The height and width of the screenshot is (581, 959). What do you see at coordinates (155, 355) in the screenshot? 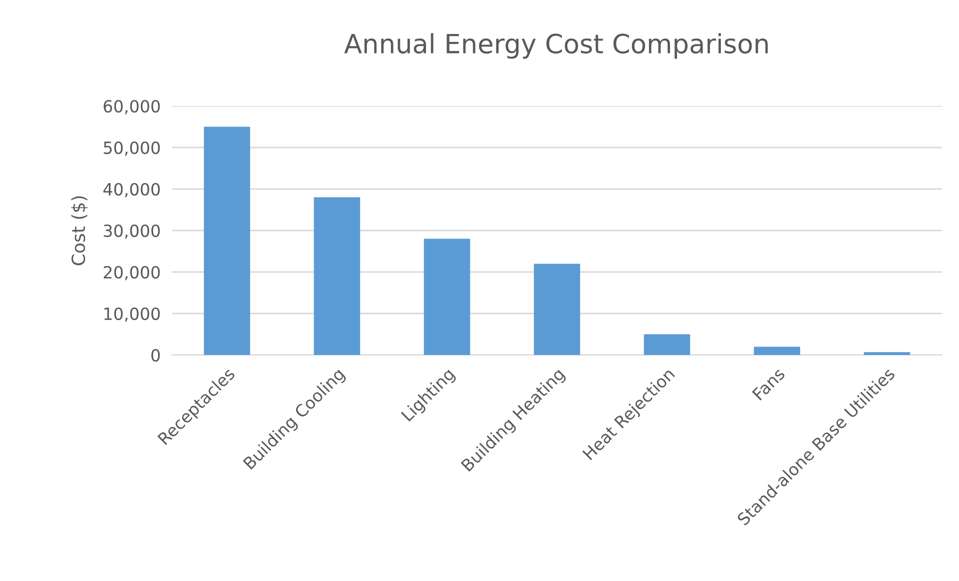
I see `y-tick-label: 0` at bounding box center [155, 355].